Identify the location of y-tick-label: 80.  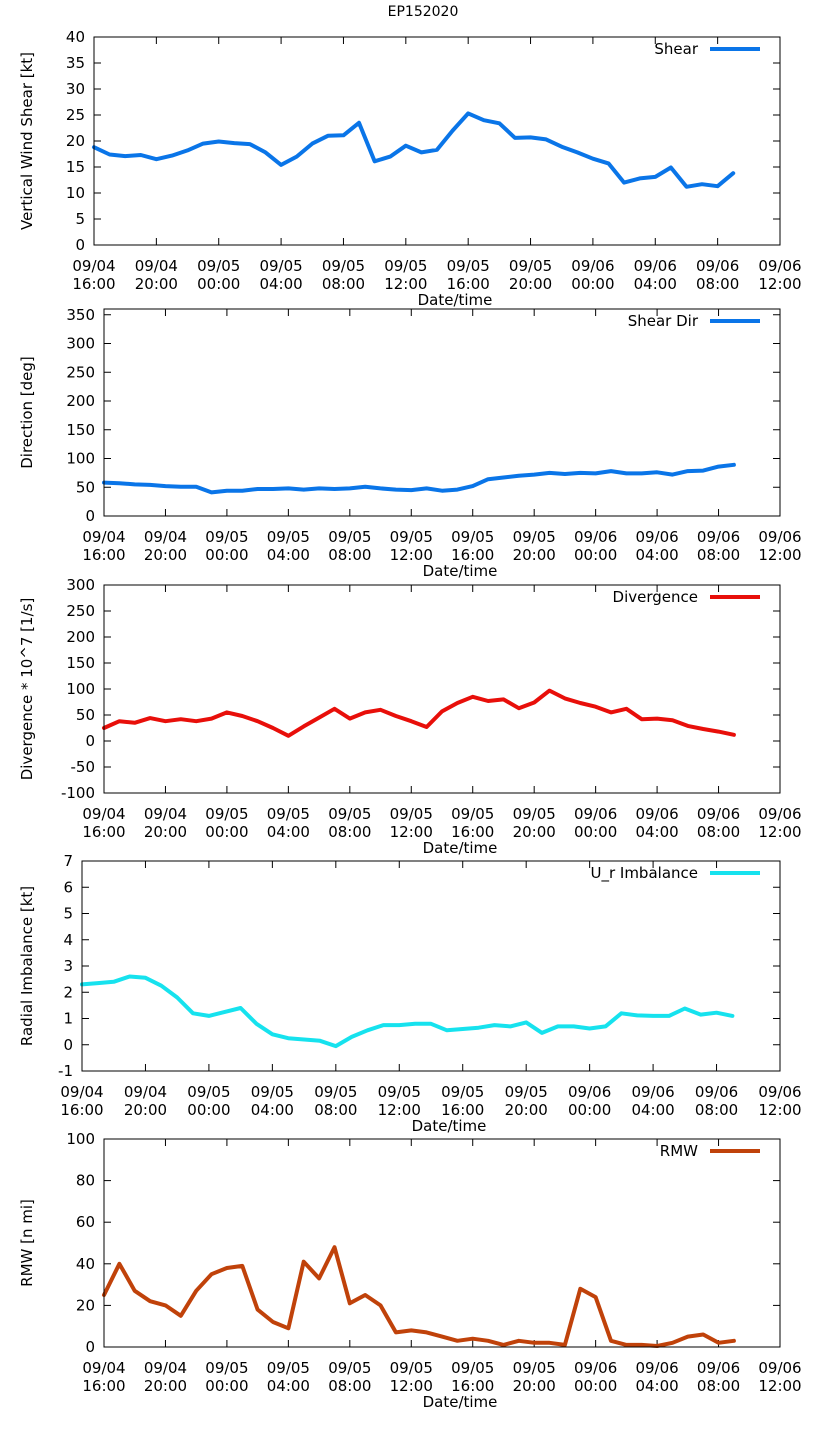
(85, 1181).